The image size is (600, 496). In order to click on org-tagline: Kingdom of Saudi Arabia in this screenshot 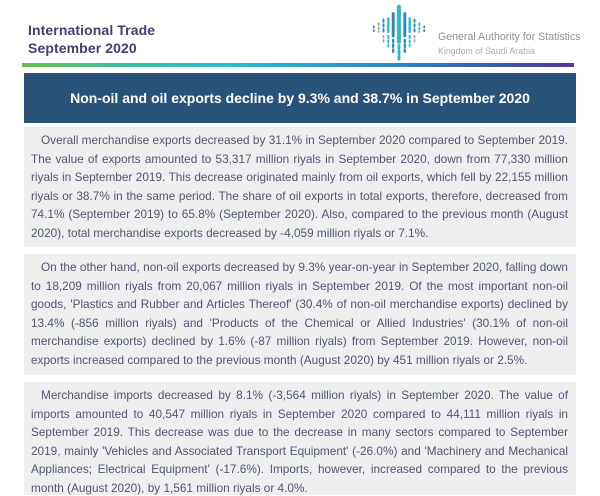, I will do `click(486, 51)`.